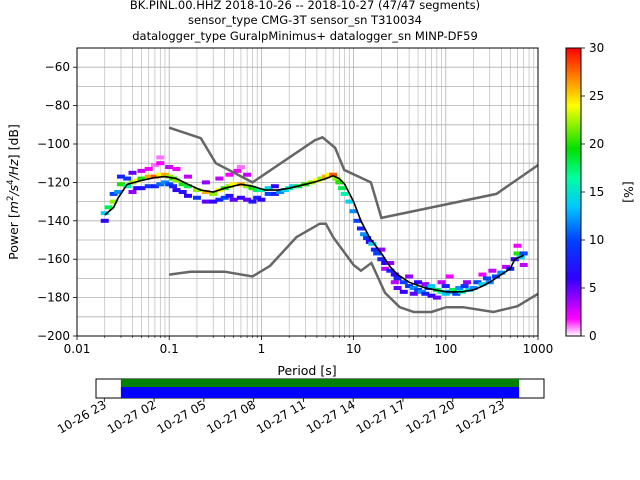  I want to click on timeline-tick-label: 10-27 11, so click(281, 416).